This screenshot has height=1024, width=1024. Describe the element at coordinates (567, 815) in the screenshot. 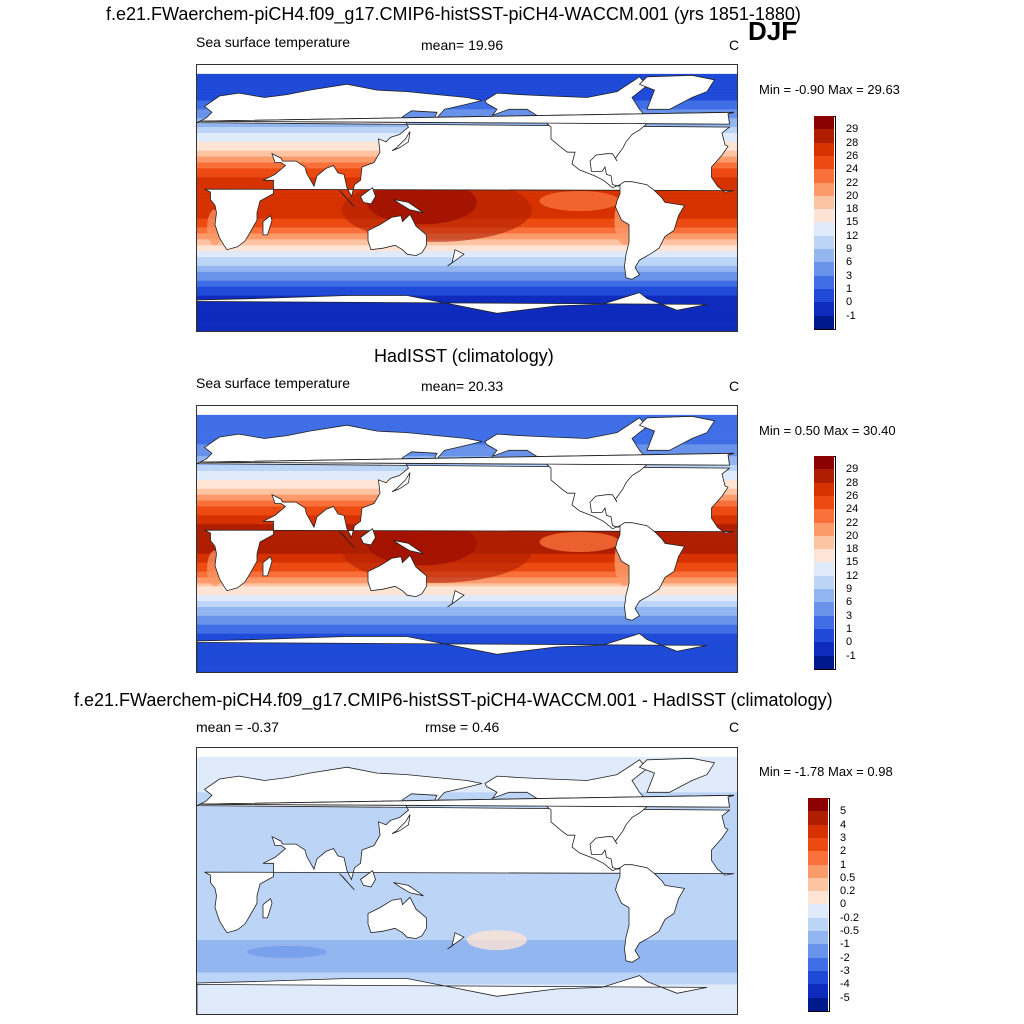

I see `north-america-land` at that location.